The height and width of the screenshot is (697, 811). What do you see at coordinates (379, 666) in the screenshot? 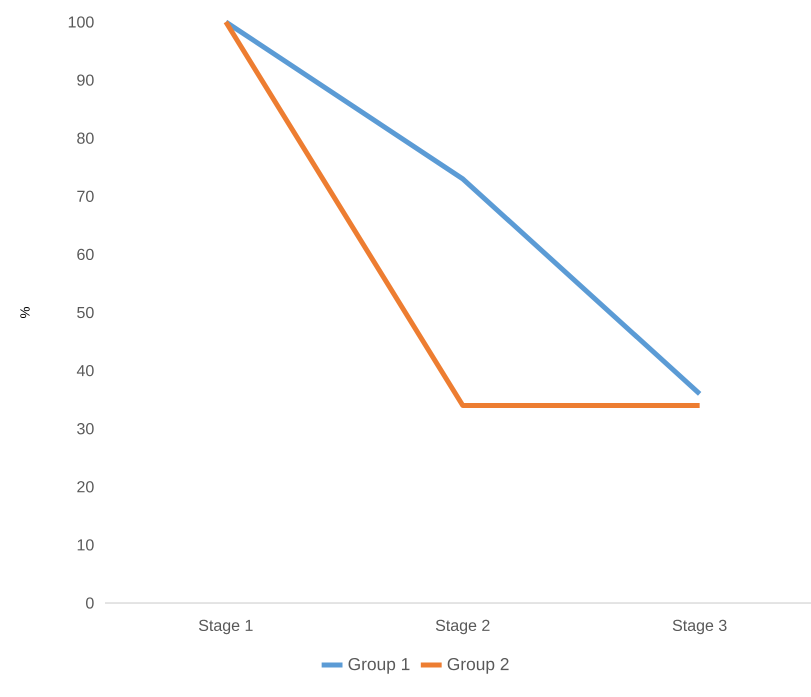
I see `legend-label: Group 1` at bounding box center [379, 666].